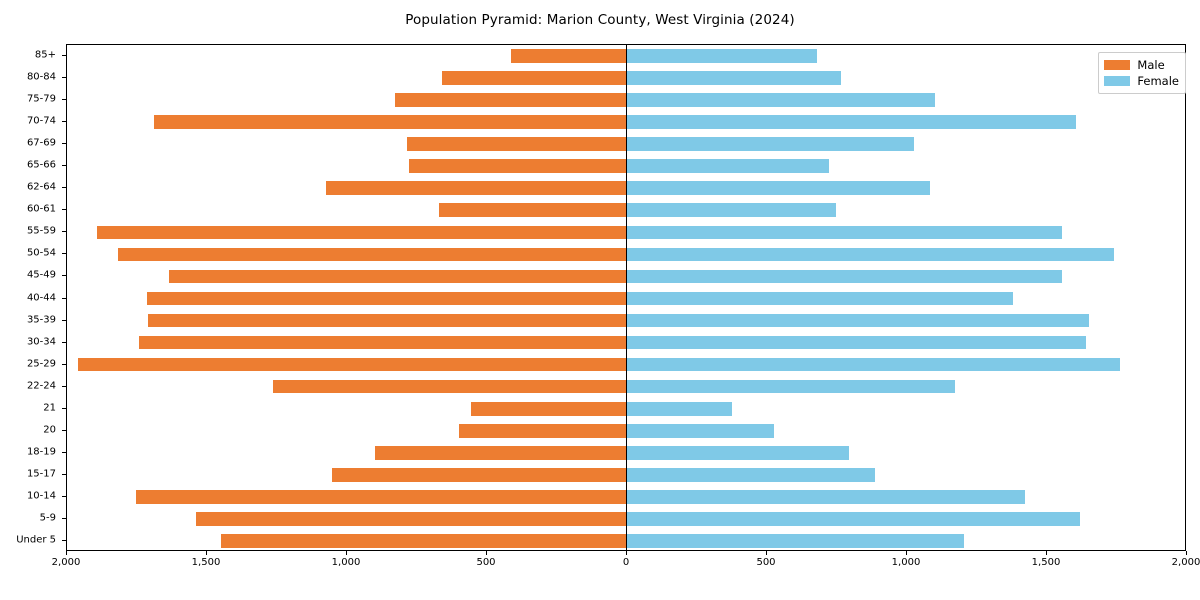  Describe the element at coordinates (41, 143) in the screenshot. I see `y-tick-label: 67-69` at that location.